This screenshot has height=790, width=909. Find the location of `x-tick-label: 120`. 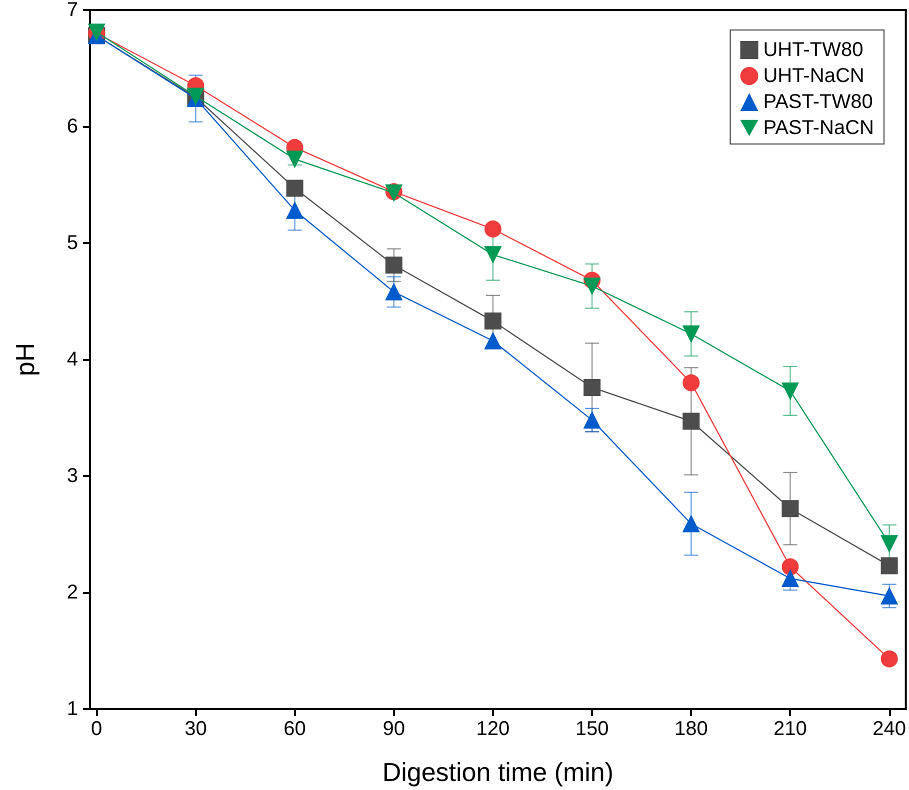

x-tick-label: 120 is located at coordinates (493, 729).